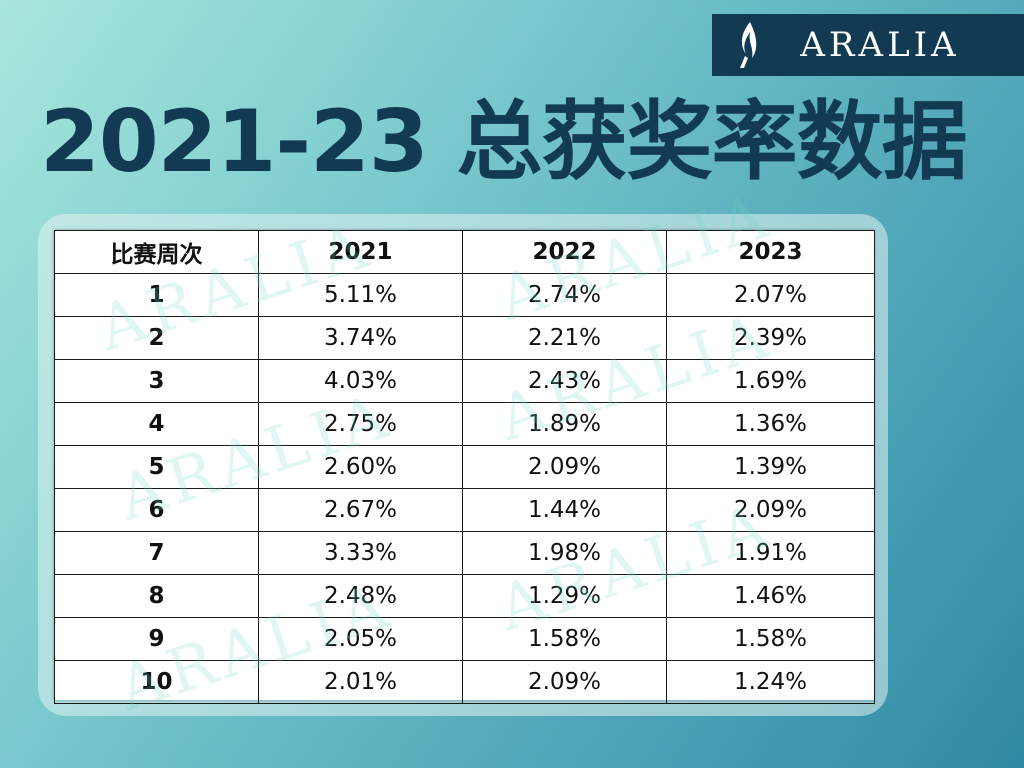 The image size is (1024, 768). What do you see at coordinates (156, 338) in the screenshot?
I see `week-cell: 2` at bounding box center [156, 338].